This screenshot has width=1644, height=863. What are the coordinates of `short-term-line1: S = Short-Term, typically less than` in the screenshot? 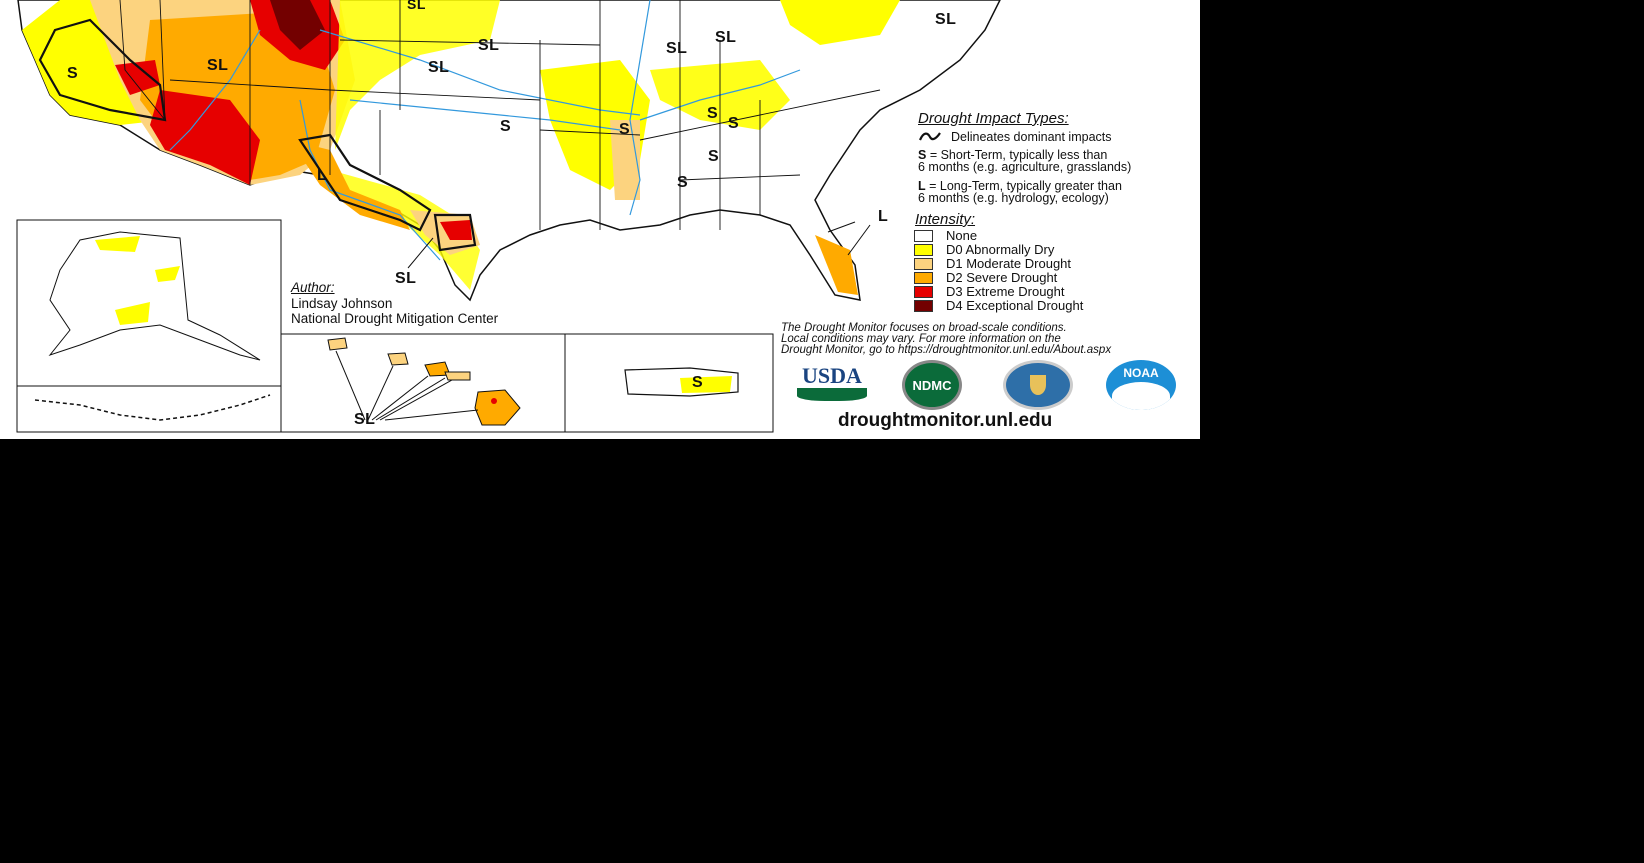 It's located at (1012, 155).